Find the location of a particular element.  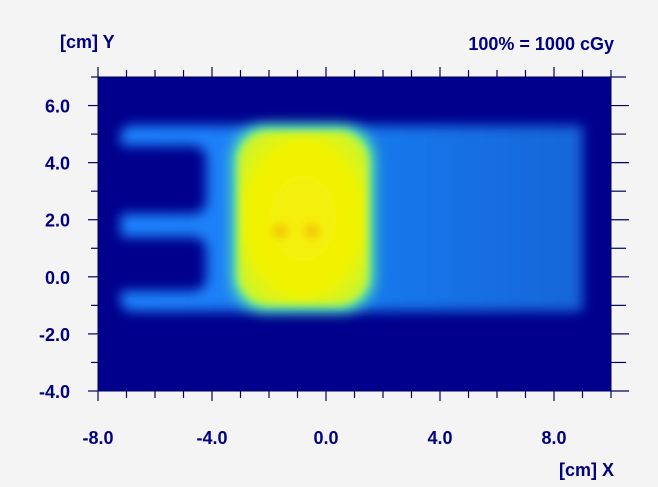

x-axis-label: [cm] X is located at coordinates (586, 470).